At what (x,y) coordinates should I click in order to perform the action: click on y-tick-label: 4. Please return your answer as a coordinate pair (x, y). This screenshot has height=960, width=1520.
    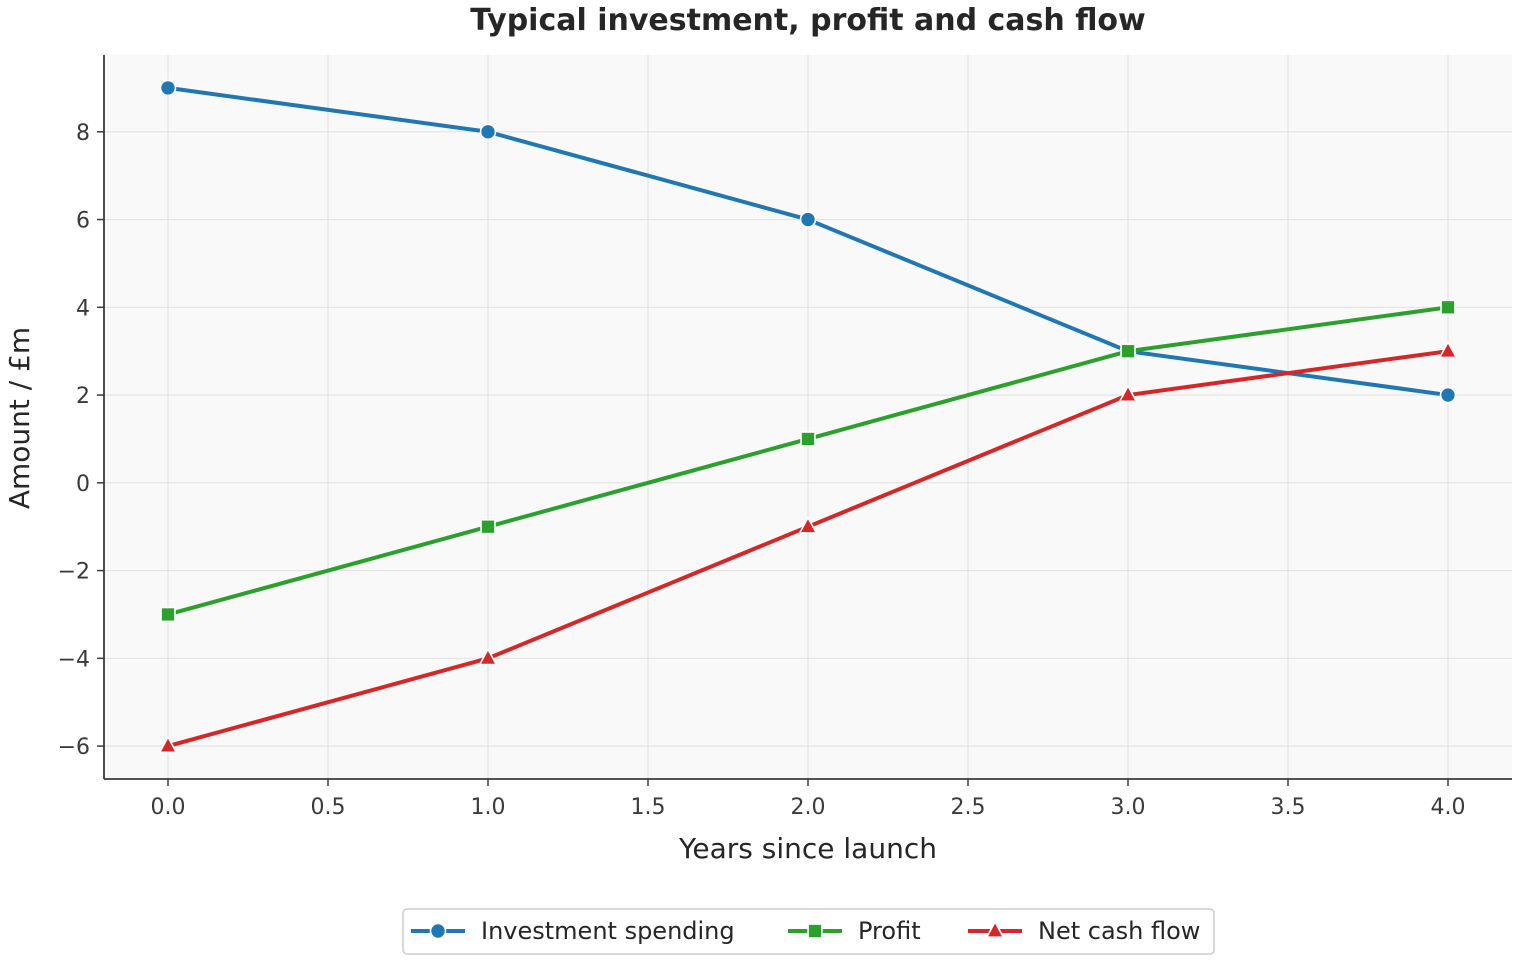
    Looking at the image, I should click on (83, 308).